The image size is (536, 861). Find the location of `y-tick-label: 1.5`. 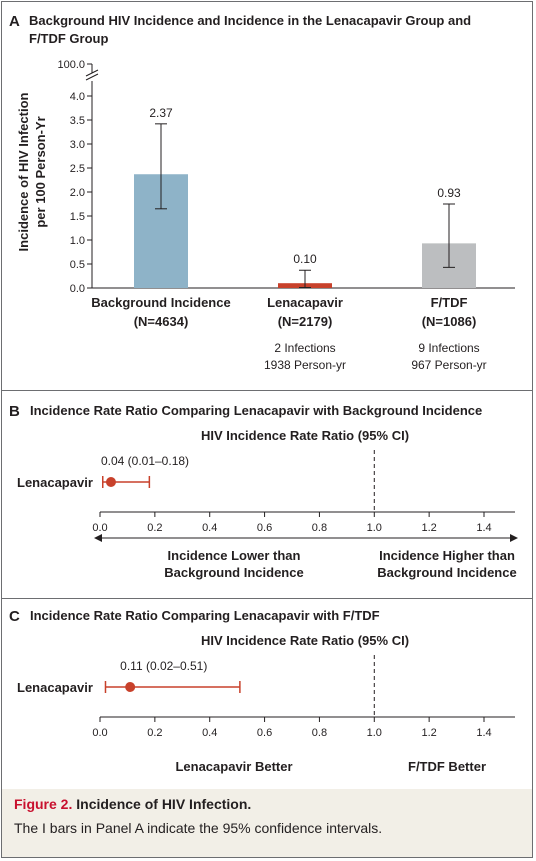

y-tick-label: 1.5 is located at coordinates (77, 217).